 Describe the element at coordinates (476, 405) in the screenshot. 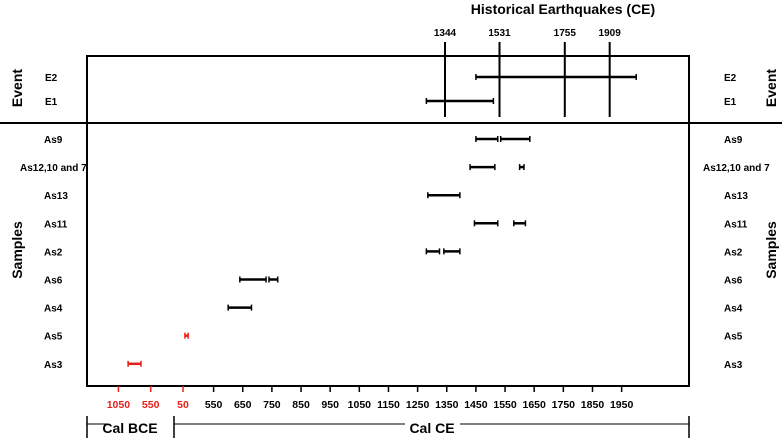

I see `x-tick-label-12: 1450` at that location.